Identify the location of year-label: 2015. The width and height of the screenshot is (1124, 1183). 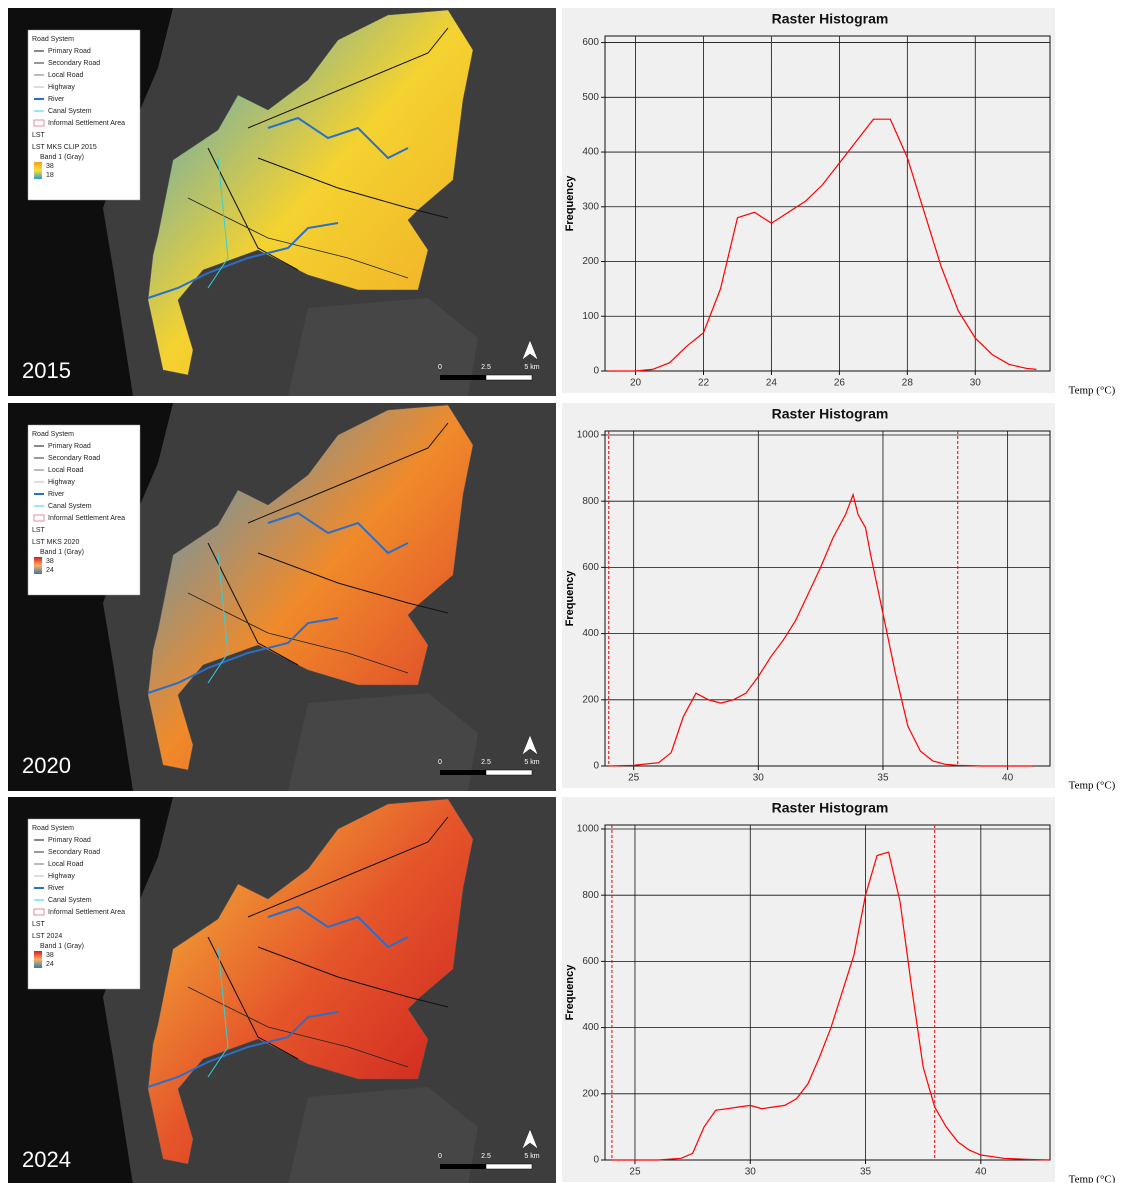
(46, 370).